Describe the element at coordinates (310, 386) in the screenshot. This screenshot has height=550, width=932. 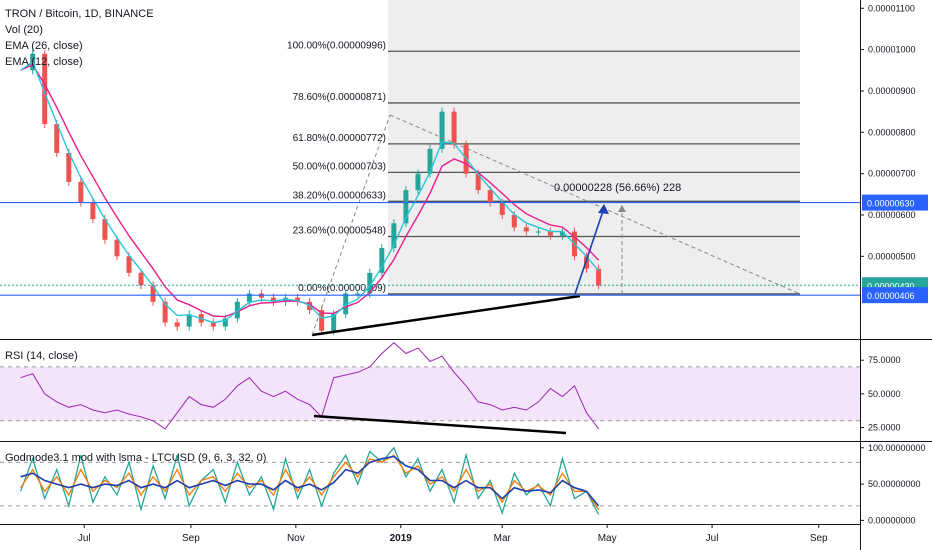
I see `rsi-line` at that location.